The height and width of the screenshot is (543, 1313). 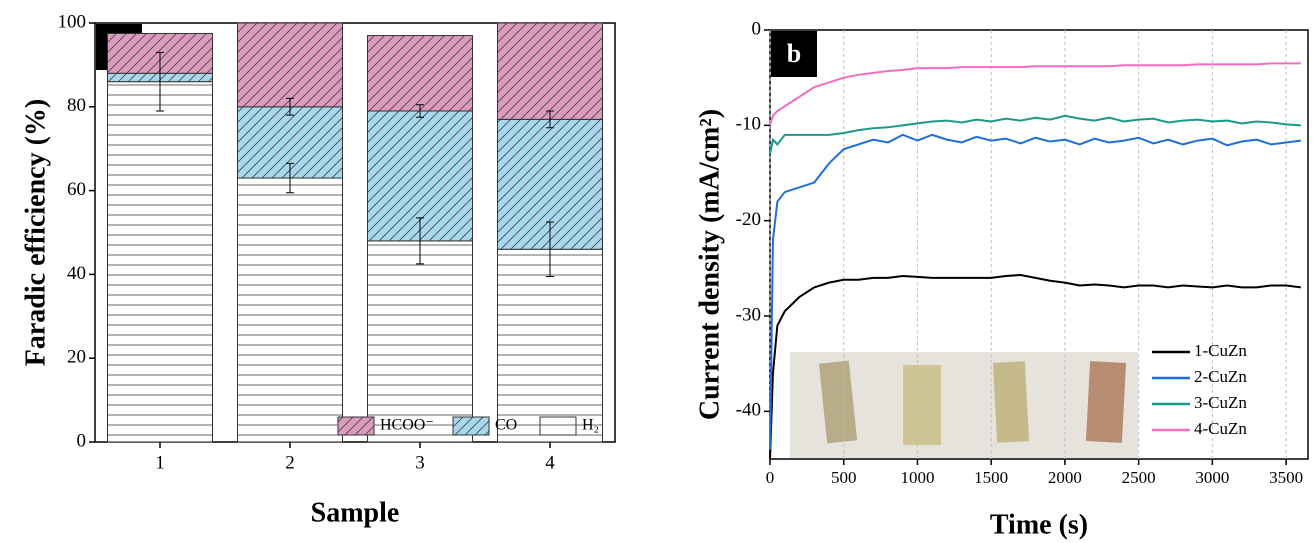 What do you see at coordinates (355, 512) in the screenshot?
I see `x-axis-label: Sample` at bounding box center [355, 512].